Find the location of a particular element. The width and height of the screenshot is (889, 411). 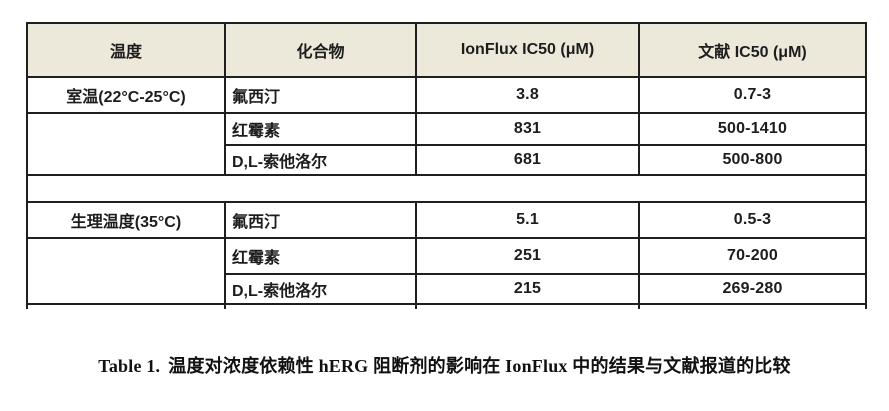

cell-literature-value: 269-280 is located at coordinates (752, 289).